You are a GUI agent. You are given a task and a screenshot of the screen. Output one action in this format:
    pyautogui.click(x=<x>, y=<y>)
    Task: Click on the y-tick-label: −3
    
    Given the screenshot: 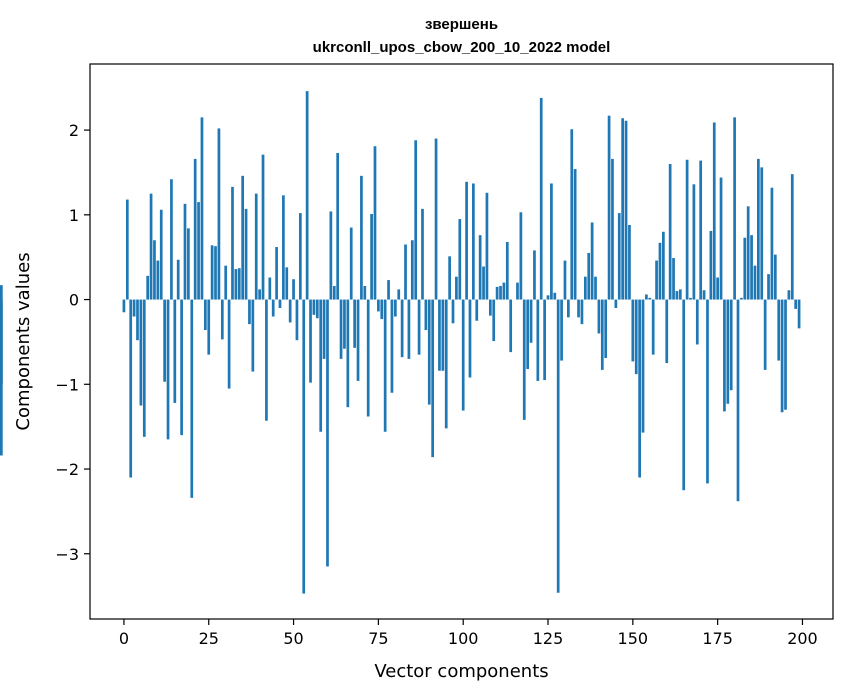 What is the action you would take?
    pyautogui.click(x=67, y=554)
    